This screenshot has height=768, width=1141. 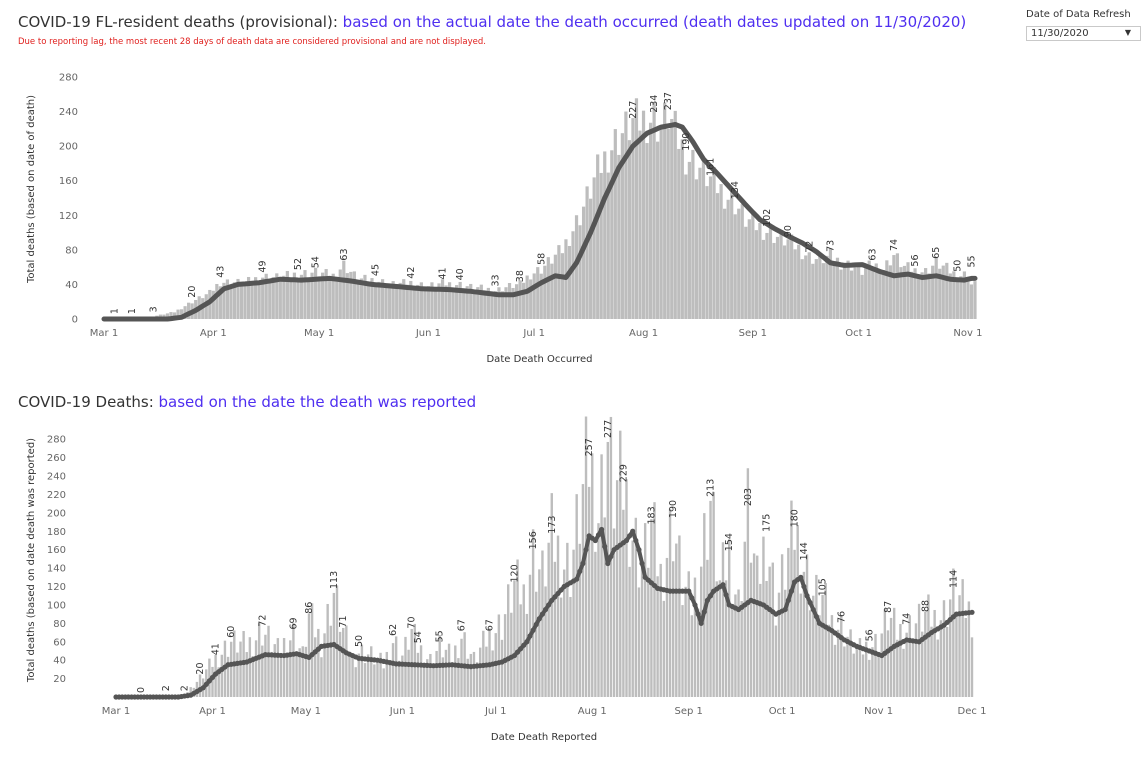 I want to click on data-label: 88, so click(x=925, y=606).